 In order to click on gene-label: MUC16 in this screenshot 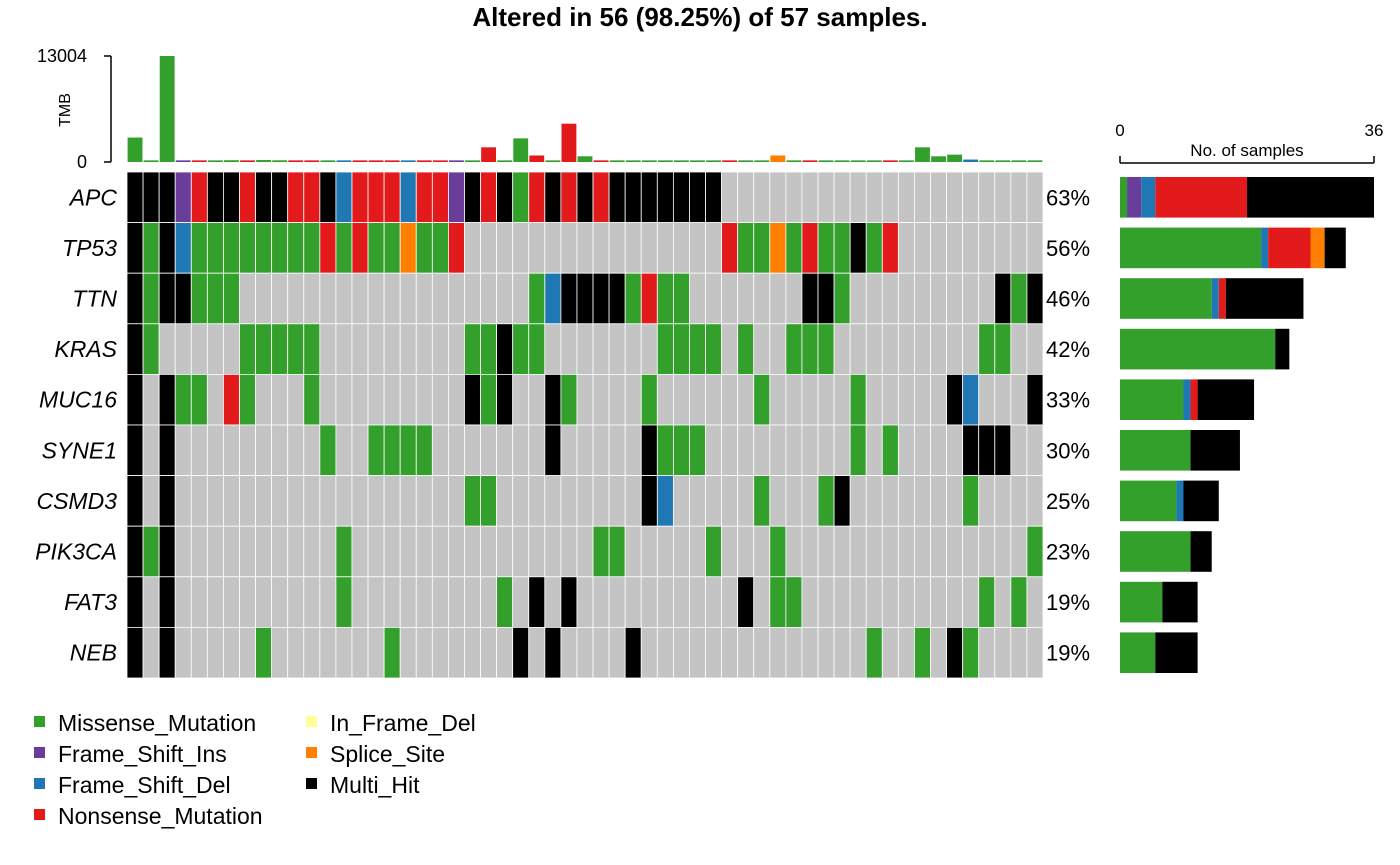, I will do `click(78, 400)`.